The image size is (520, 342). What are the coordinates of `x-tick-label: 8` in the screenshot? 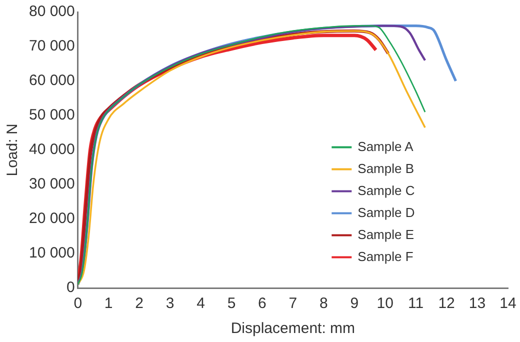 It's located at (323, 303).